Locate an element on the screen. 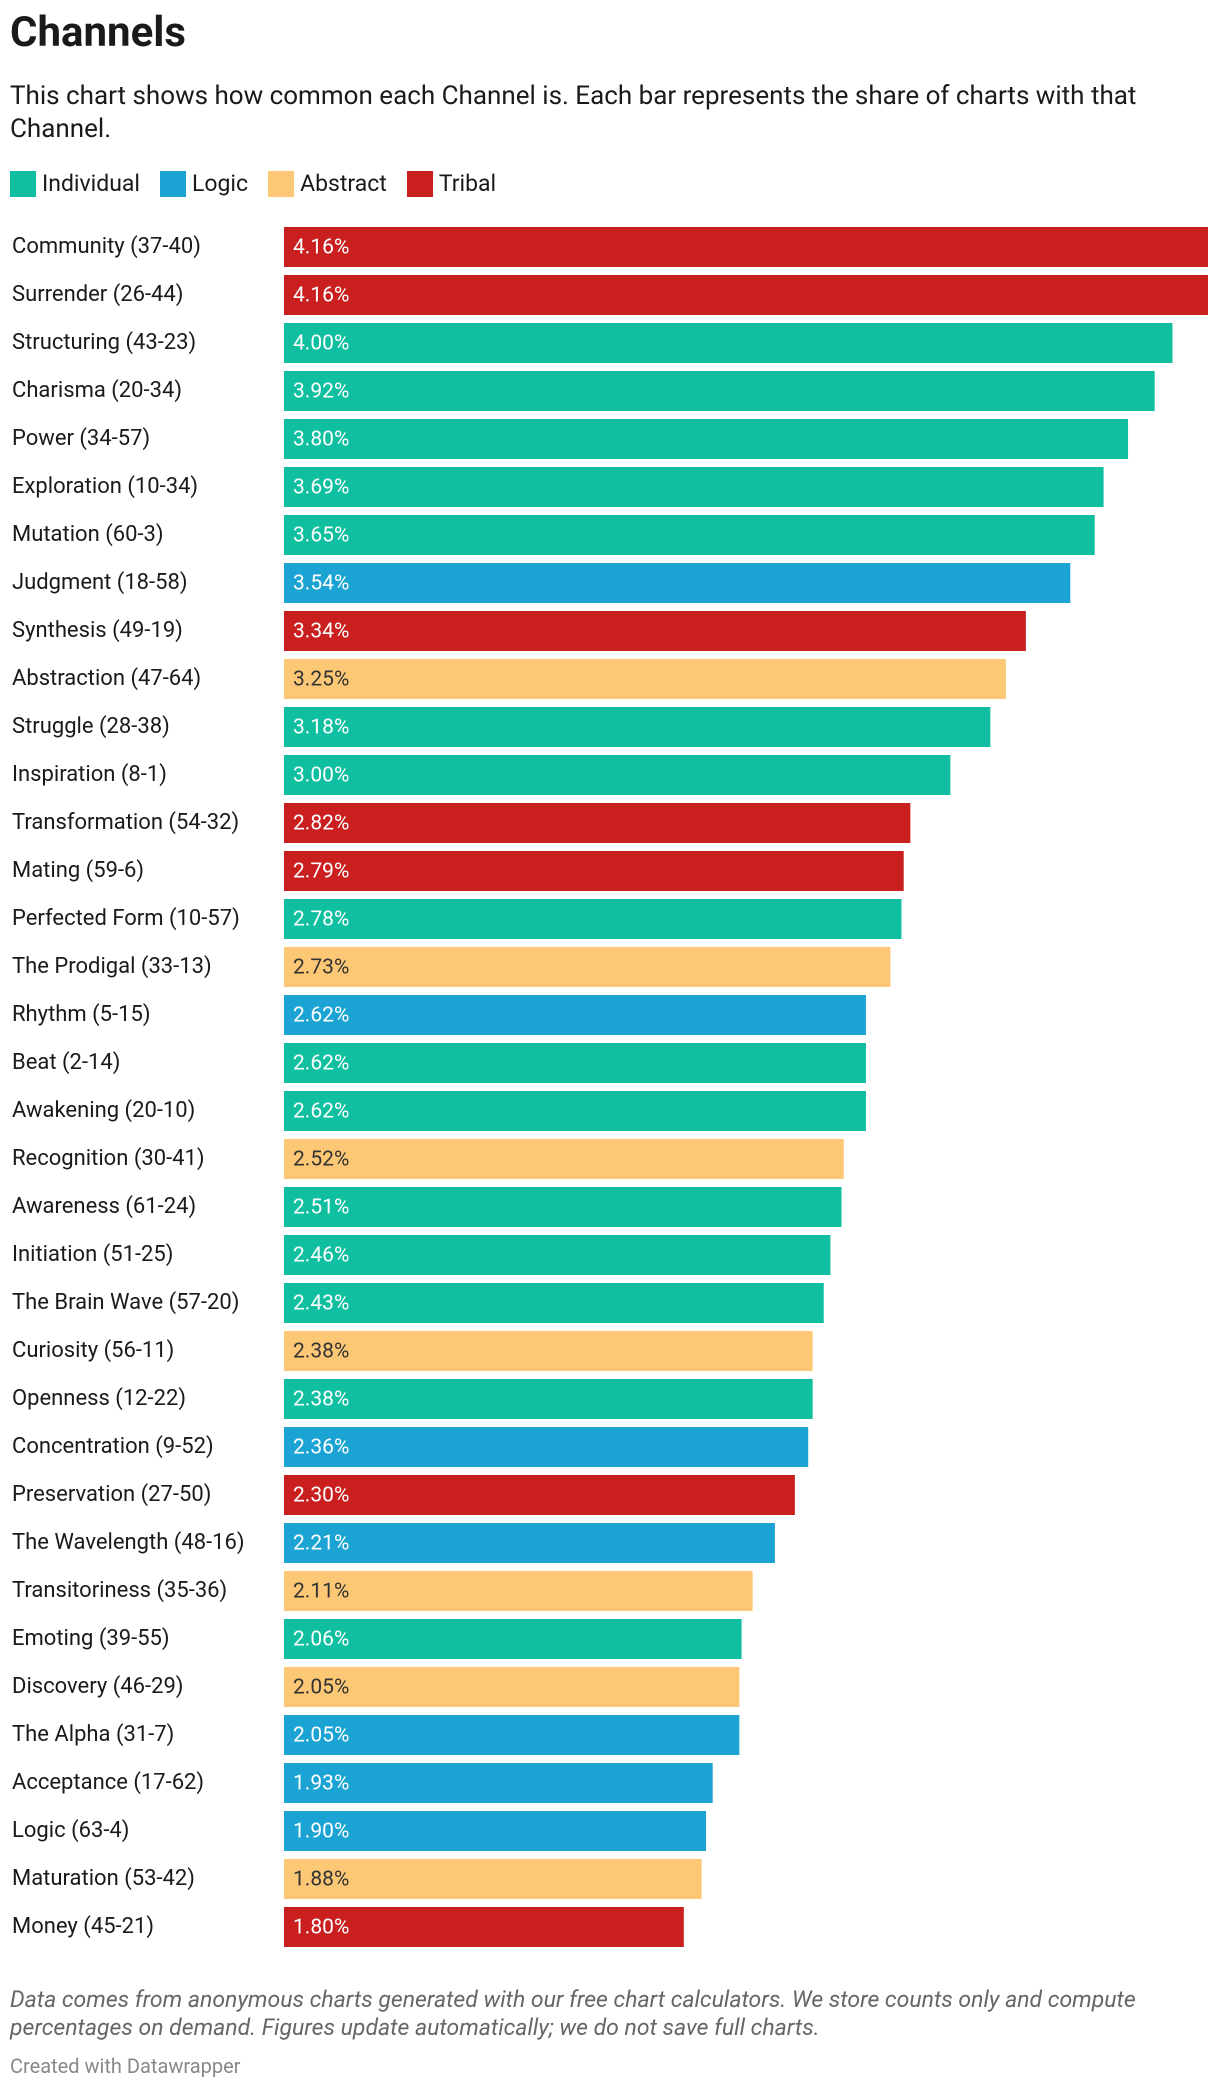  value-label: 3.00% is located at coordinates (321, 776).